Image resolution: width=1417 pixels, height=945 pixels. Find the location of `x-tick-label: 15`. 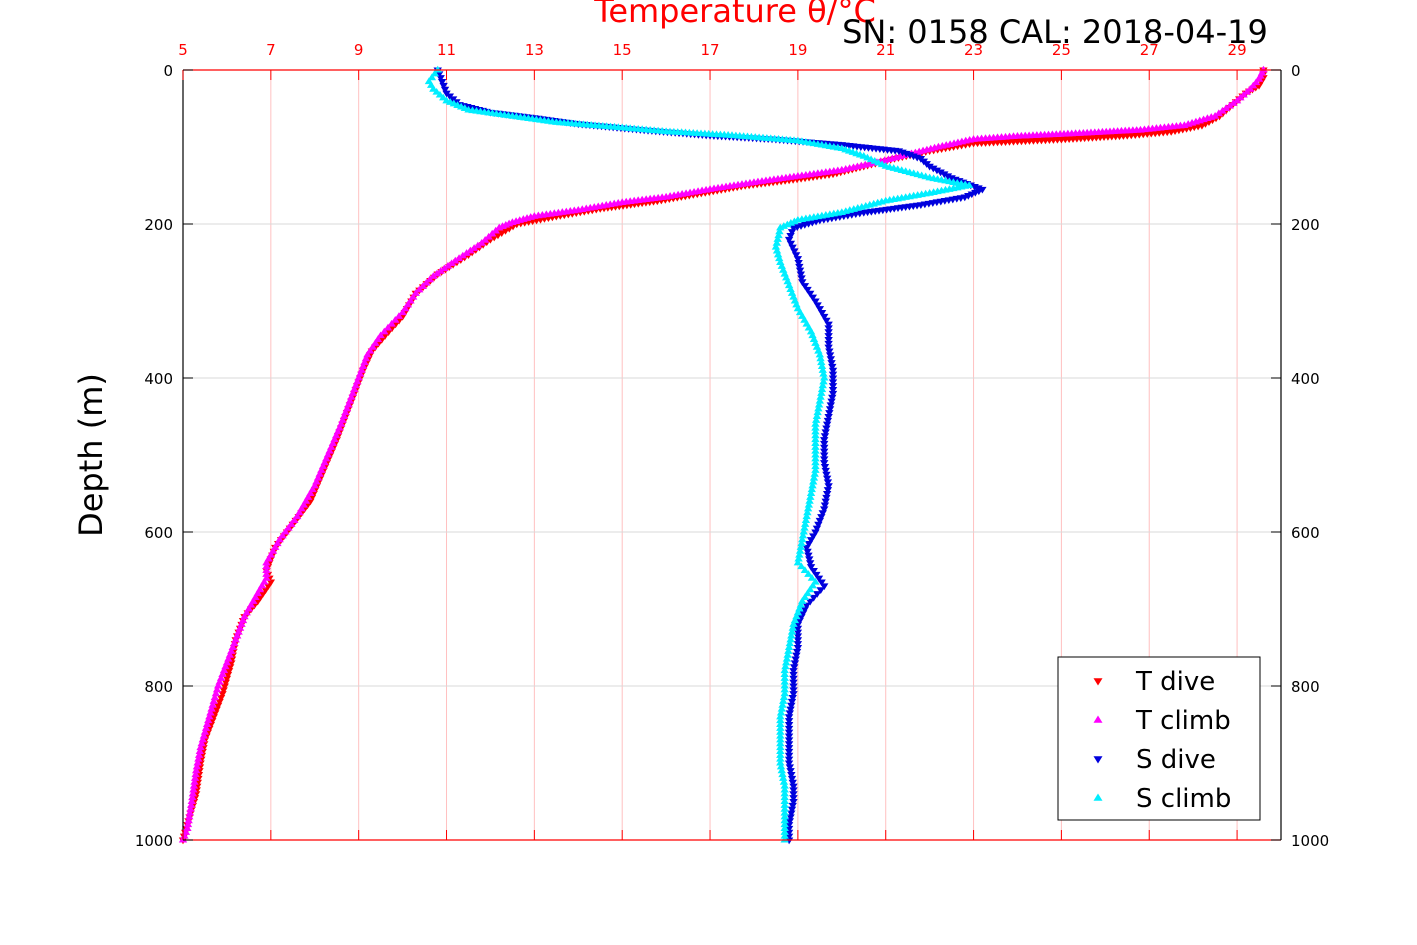

x-tick-label: 15 is located at coordinates (622, 50).